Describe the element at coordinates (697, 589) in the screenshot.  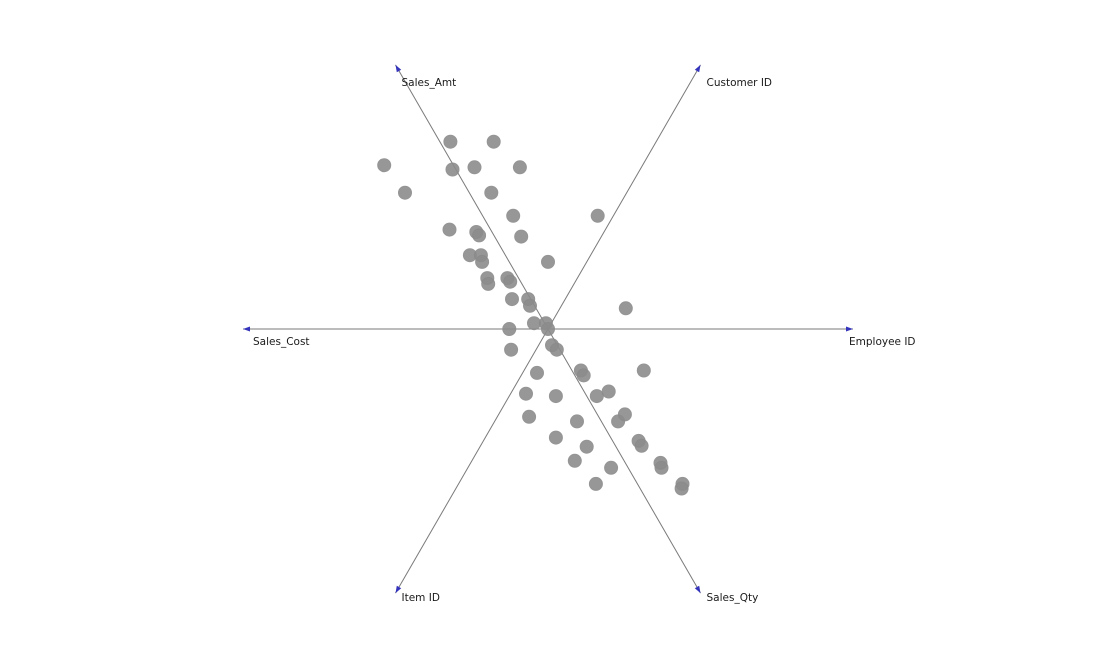
I see `anchor-sales-qty` at that location.